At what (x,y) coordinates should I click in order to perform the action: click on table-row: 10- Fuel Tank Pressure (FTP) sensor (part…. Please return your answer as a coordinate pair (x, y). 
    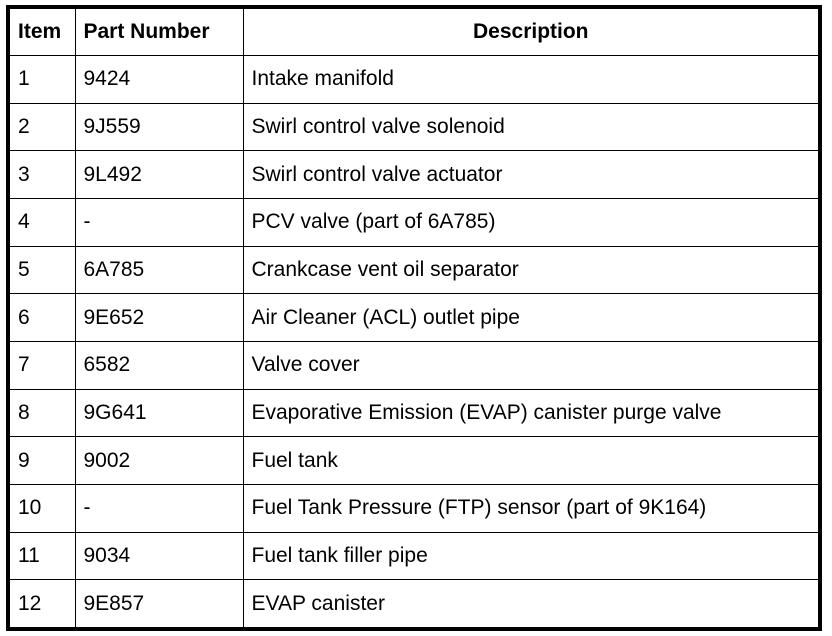
    Looking at the image, I should click on (414, 508).